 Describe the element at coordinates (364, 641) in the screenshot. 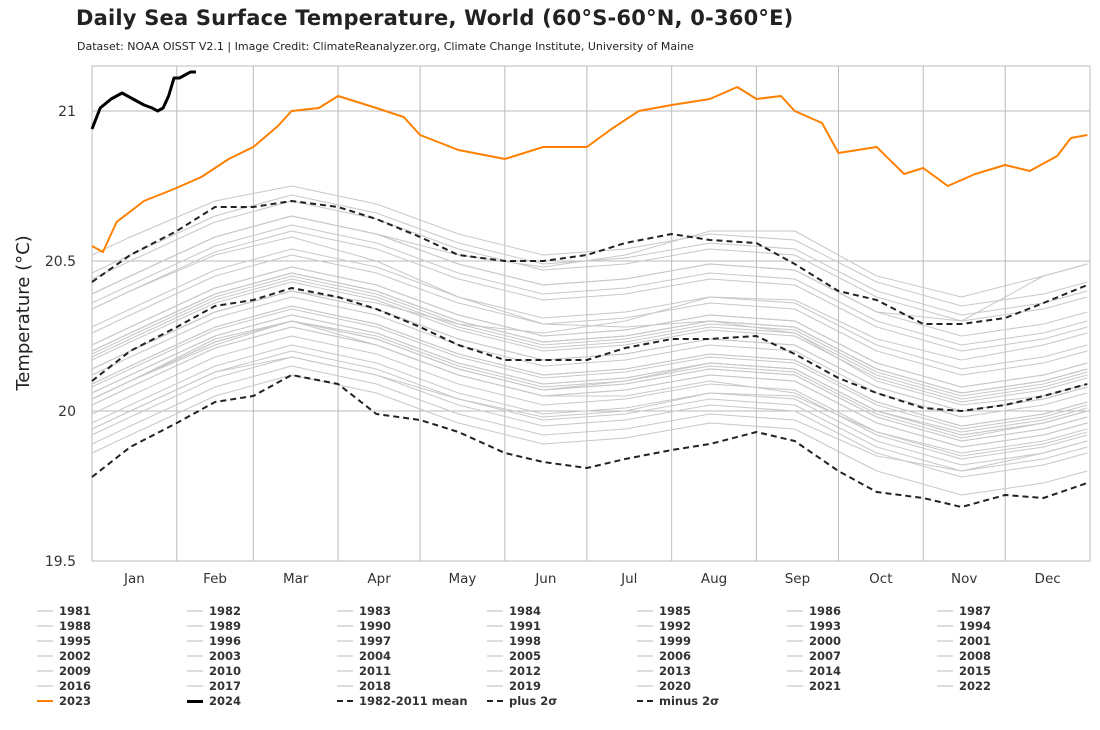

I see `legend-item: 1997` at that location.